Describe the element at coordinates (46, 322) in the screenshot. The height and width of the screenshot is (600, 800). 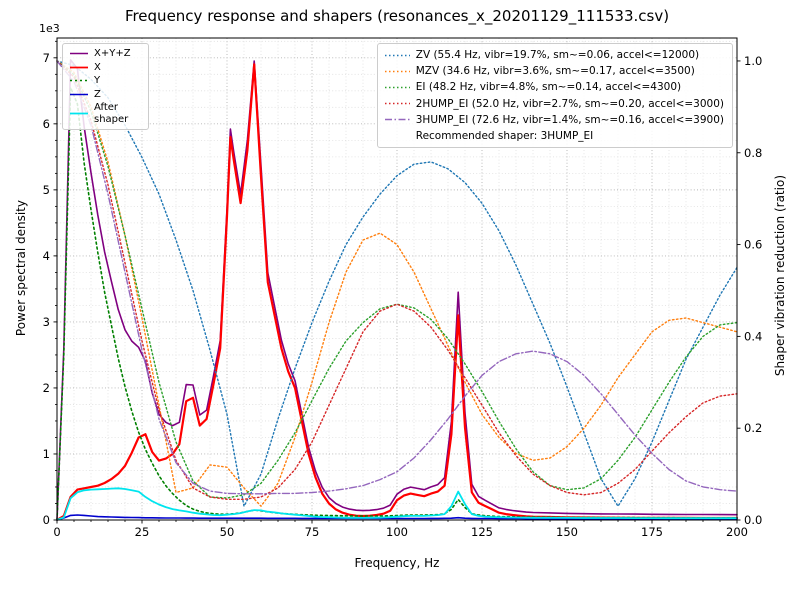
I see `y-left-tick-label: 3` at that location.